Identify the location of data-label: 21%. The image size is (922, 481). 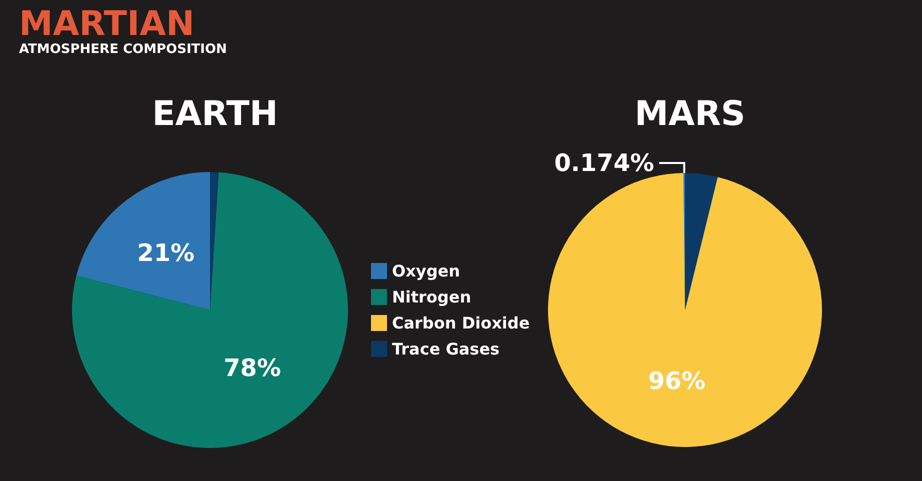
(166, 253).